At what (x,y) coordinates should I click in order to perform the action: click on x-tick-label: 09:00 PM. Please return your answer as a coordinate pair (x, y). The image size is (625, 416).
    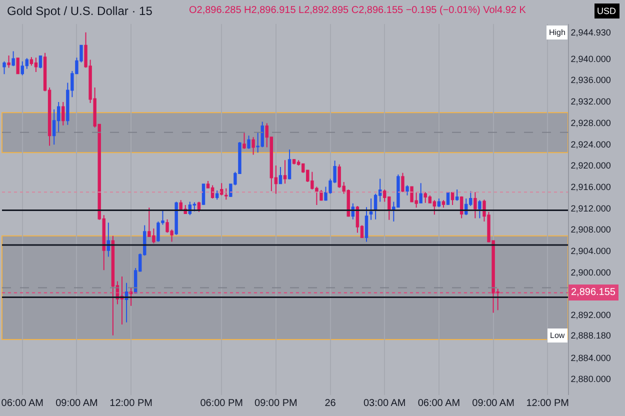
    Looking at the image, I should click on (276, 403).